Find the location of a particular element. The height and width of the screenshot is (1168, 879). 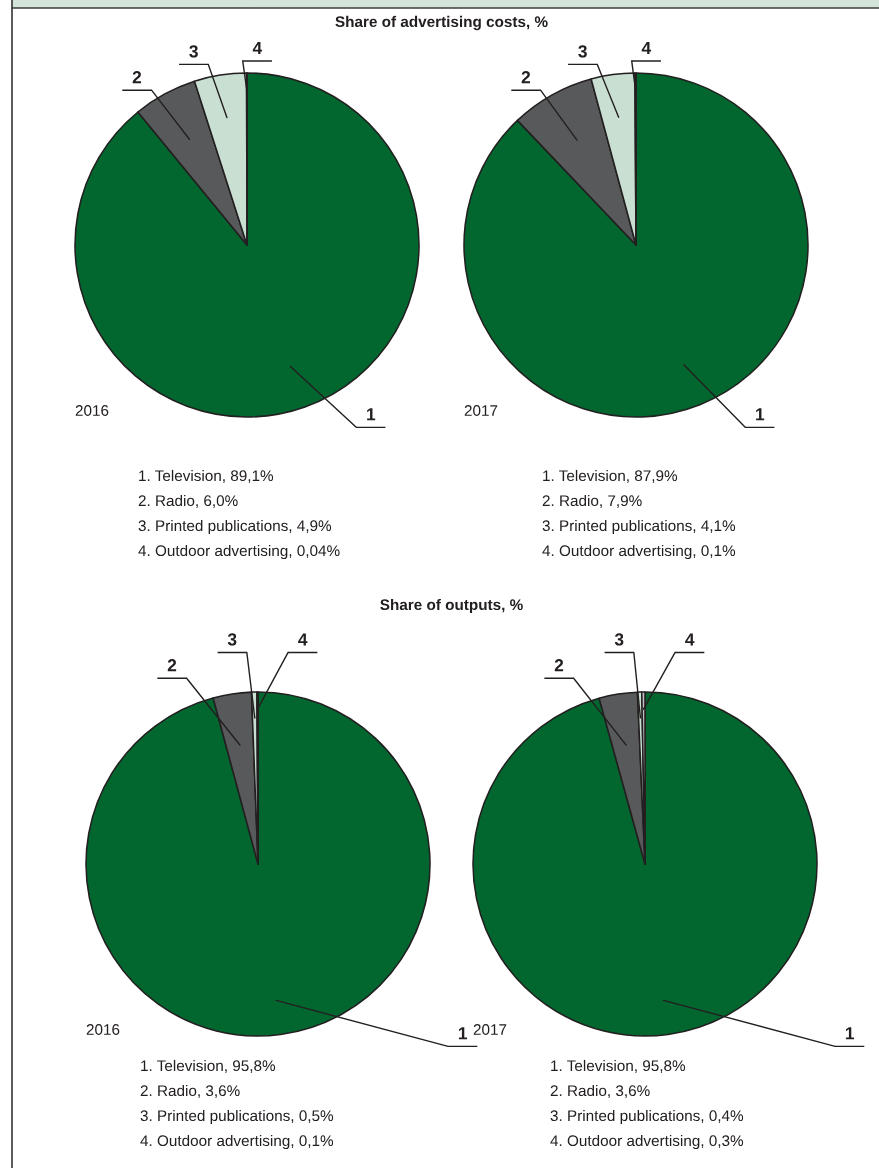

text: 2. Radio, 7,9% is located at coordinates (592, 501).